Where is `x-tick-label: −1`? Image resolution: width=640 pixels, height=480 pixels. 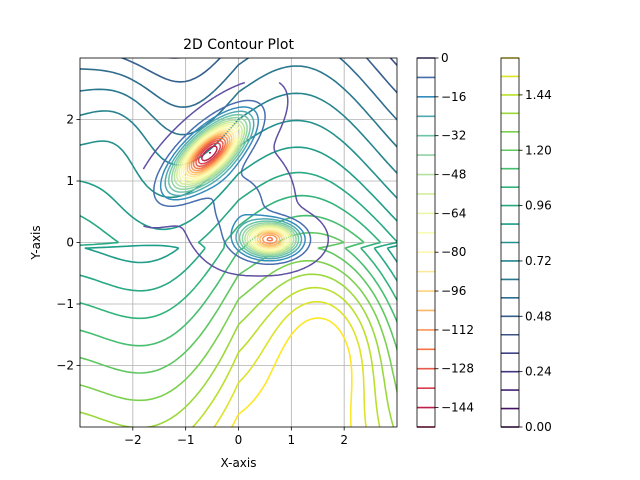
x-tick-label: −1 is located at coordinates (186, 440).